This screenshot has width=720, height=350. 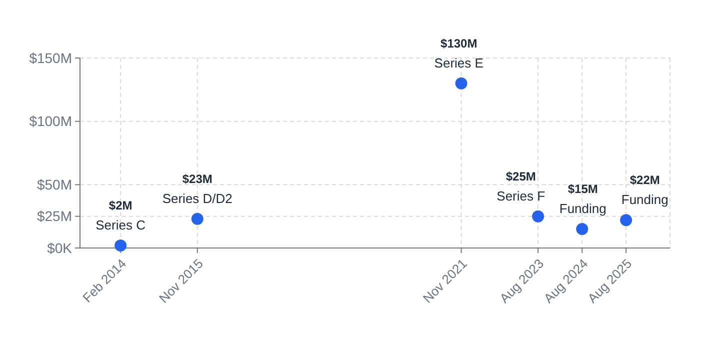 What do you see at coordinates (459, 62) in the screenshot?
I see `annotation: Series E` at bounding box center [459, 62].